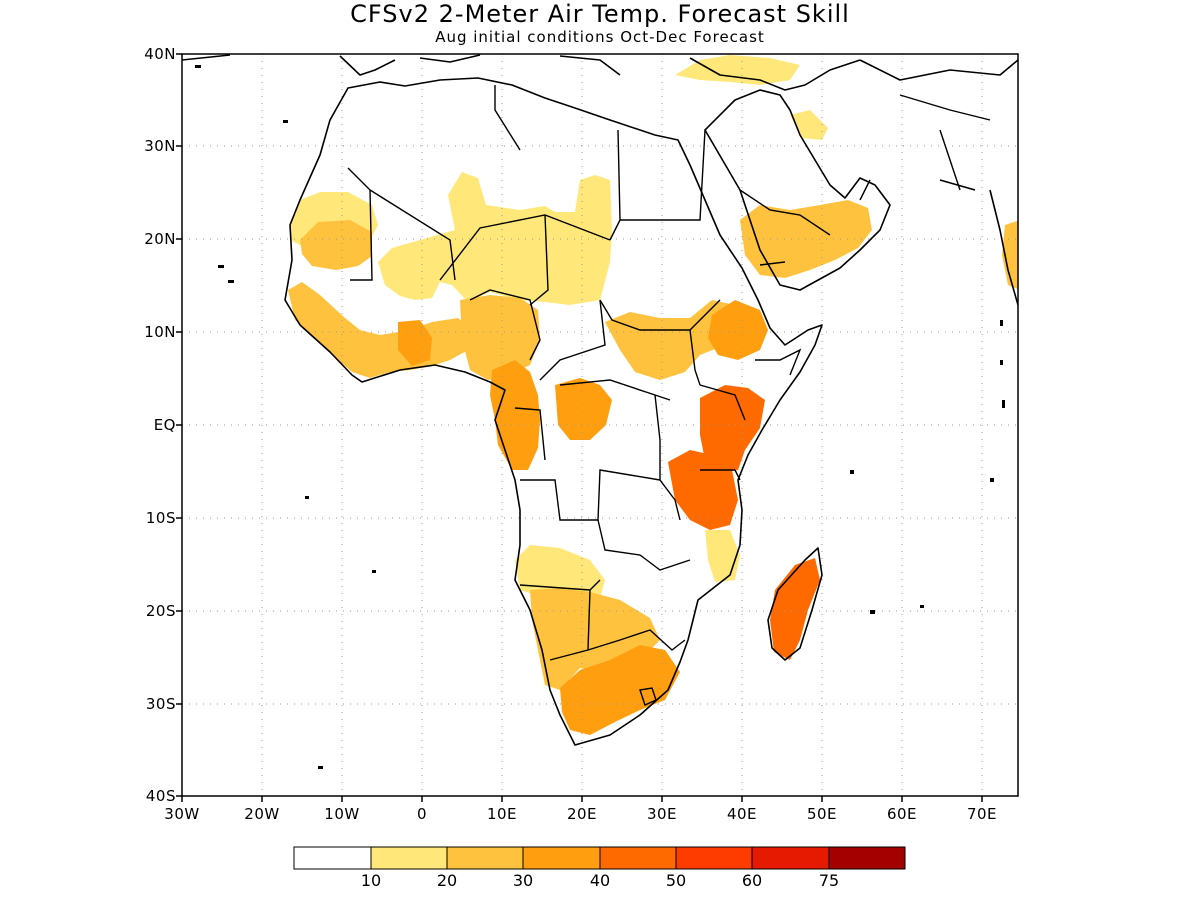 The height and width of the screenshot is (900, 1200). I want to click on colorbar, so click(599, 858).